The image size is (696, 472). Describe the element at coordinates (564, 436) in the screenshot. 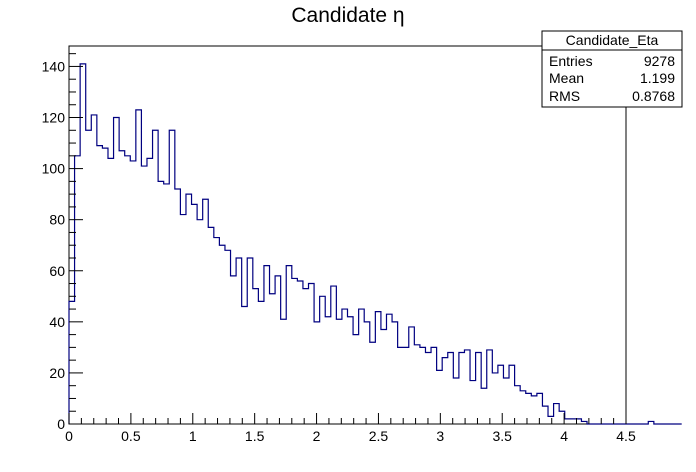

I see `x-tick-label: 4` at that location.